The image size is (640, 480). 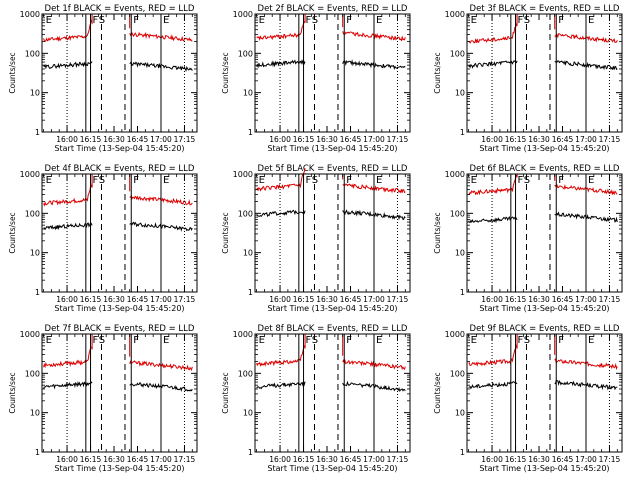 What do you see at coordinates (333, 169) in the screenshot?
I see `chart-title: Det 5f BLACK = Events, RED = LLD` at bounding box center [333, 169].